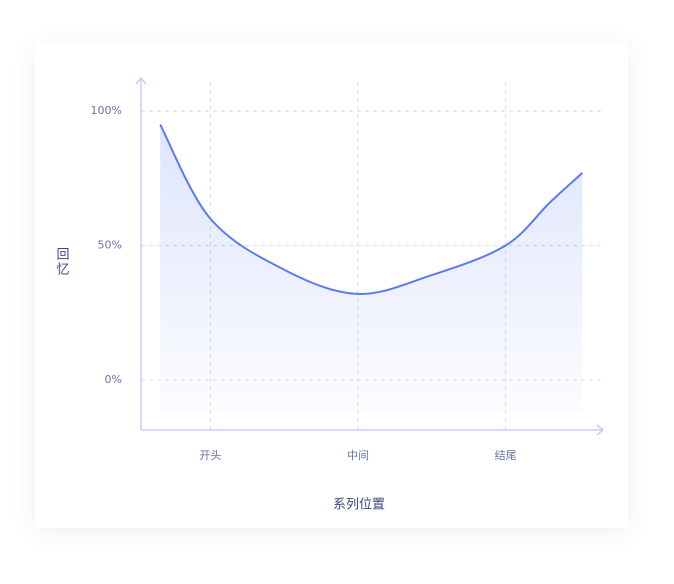  Describe the element at coordinates (62, 262) in the screenshot. I see `y-axis-title: 回忆` at that location.